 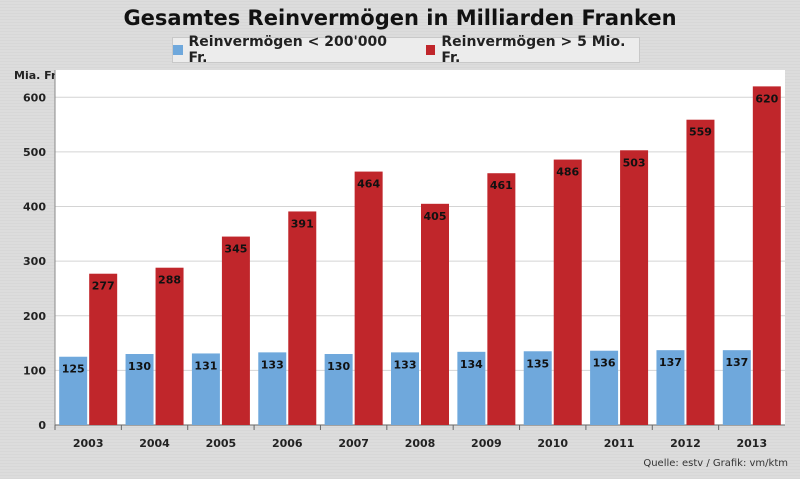 What do you see at coordinates (302, 318) in the screenshot?
I see `bar-large-wealth-2006` at bounding box center [302, 318].